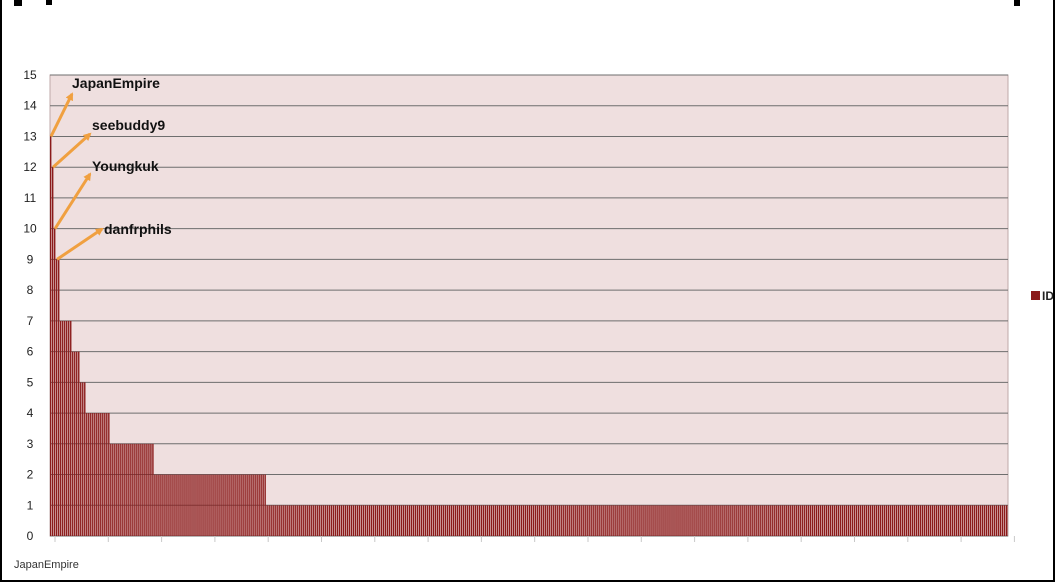  Describe the element at coordinates (30, 321) in the screenshot. I see `y-tick-label: 7` at that location.